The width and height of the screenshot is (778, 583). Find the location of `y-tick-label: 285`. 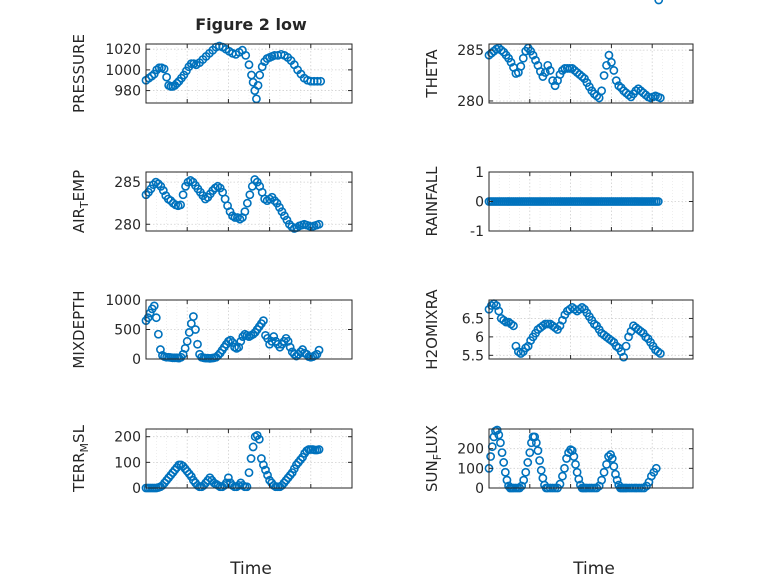

y-tick-label: 285 is located at coordinates (127, 183).